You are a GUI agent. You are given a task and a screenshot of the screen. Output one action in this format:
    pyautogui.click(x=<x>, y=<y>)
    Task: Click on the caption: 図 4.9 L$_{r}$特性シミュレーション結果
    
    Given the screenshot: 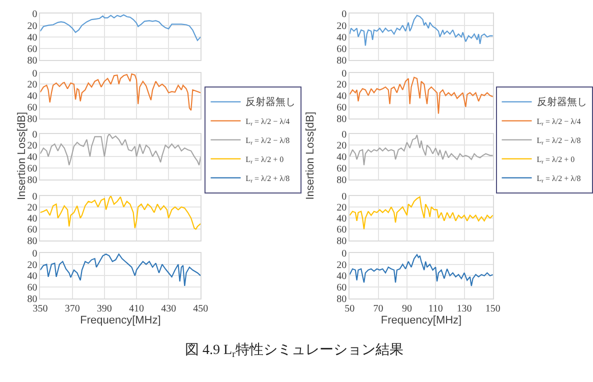 What is the action you would take?
    pyautogui.click(x=294, y=351)
    